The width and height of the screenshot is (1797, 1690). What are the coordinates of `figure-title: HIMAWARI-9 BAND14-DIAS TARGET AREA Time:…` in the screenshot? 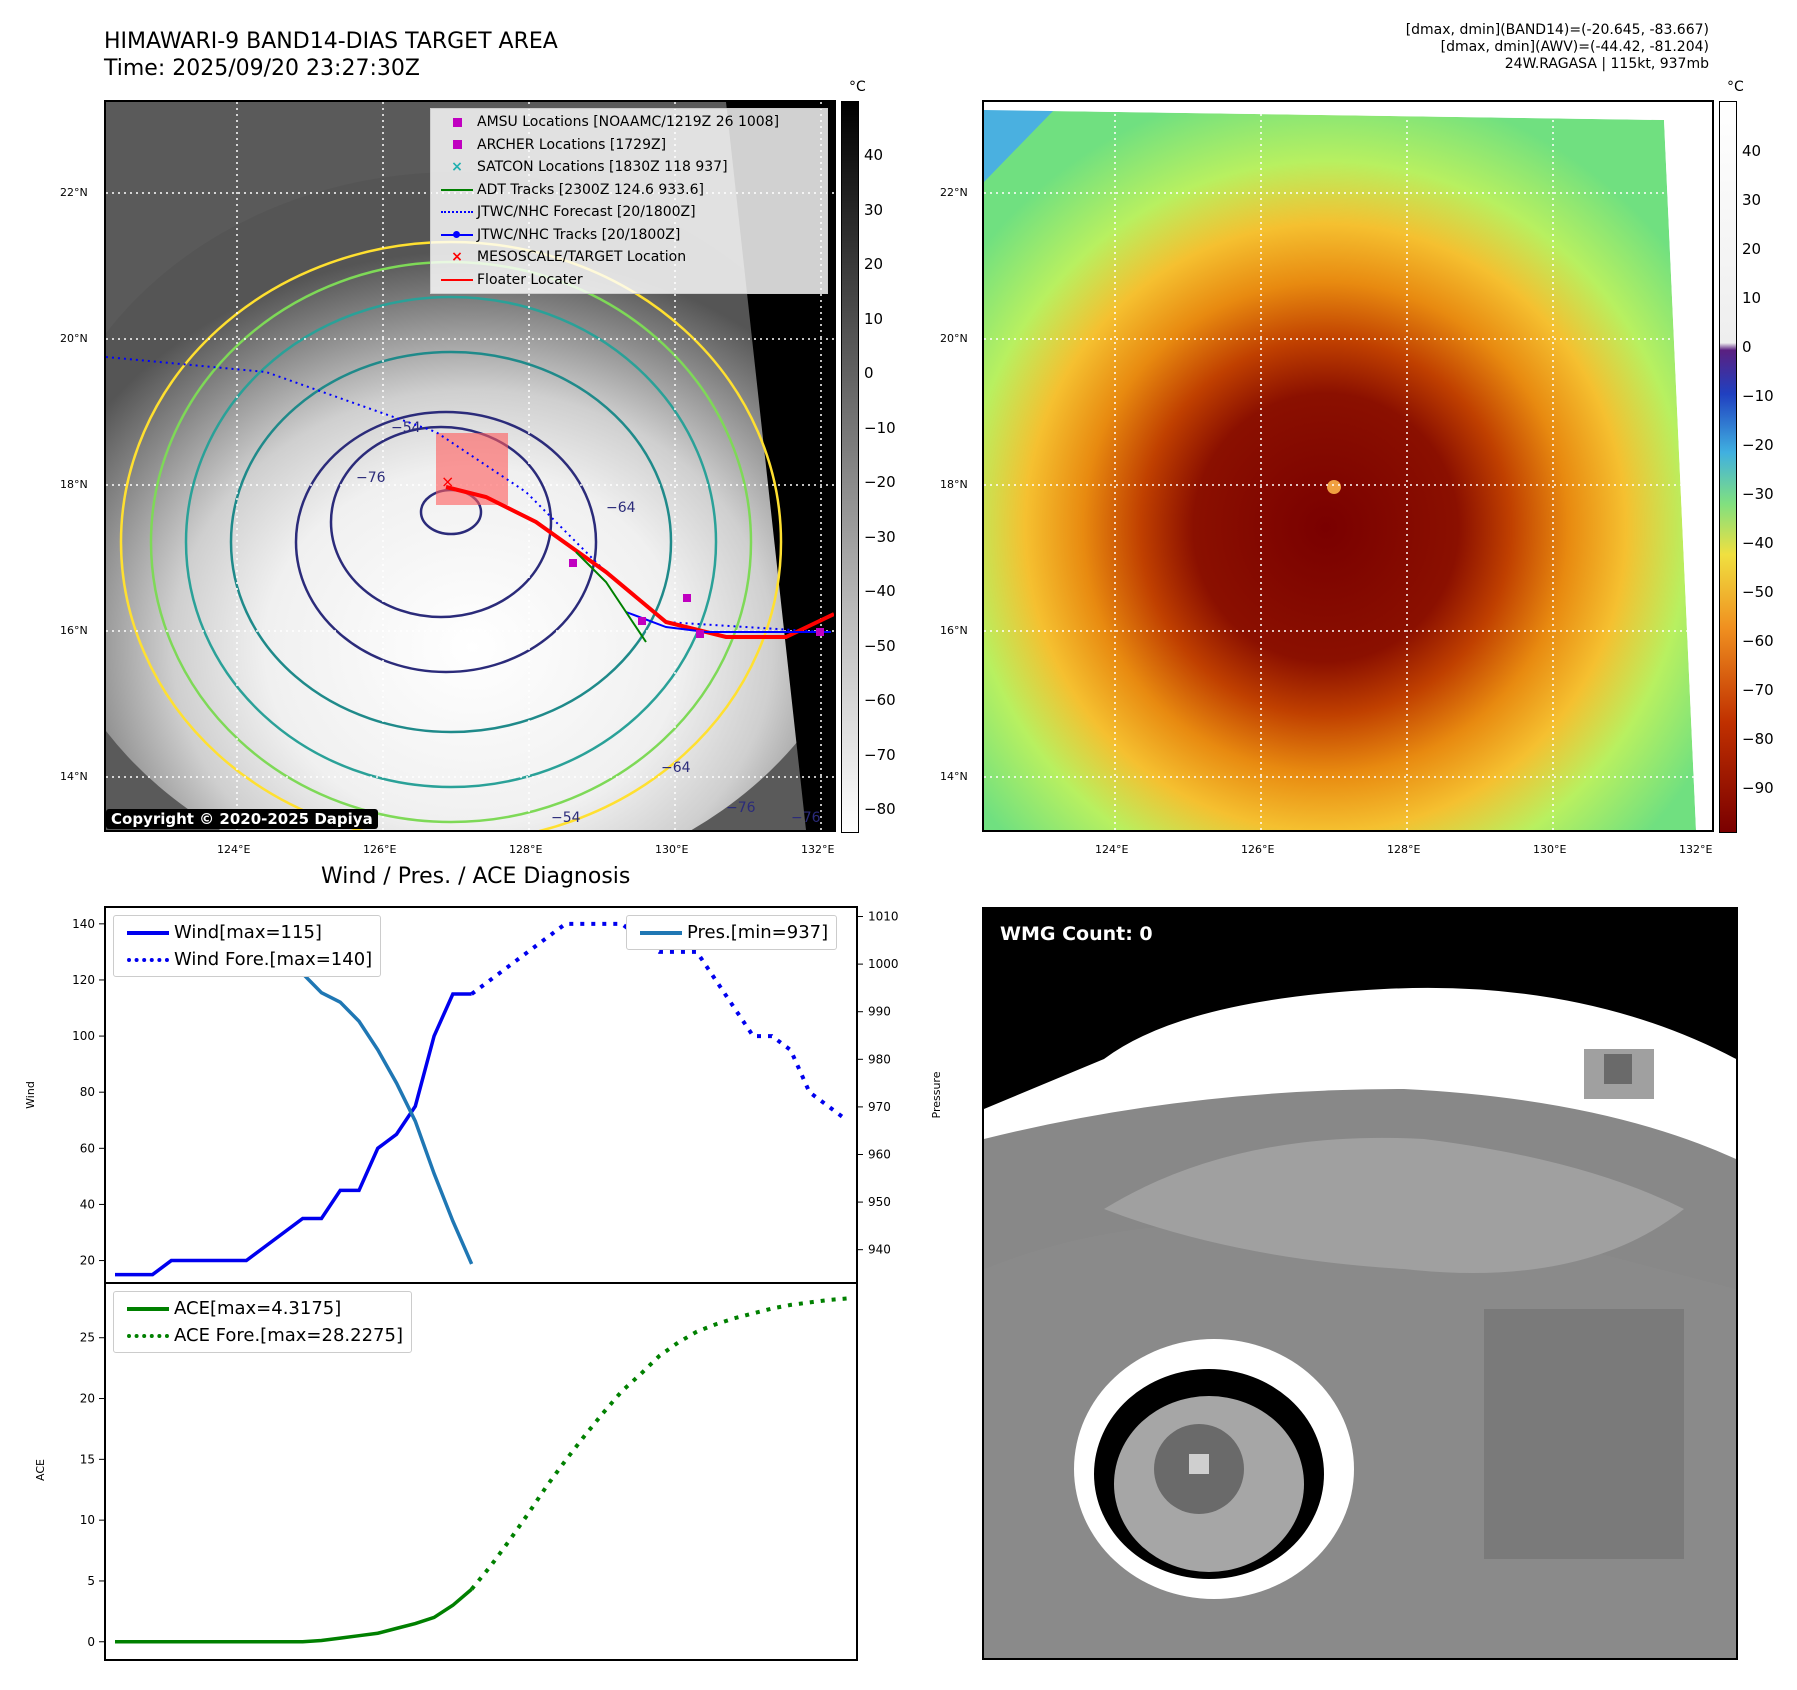 It's located at (331, 55).